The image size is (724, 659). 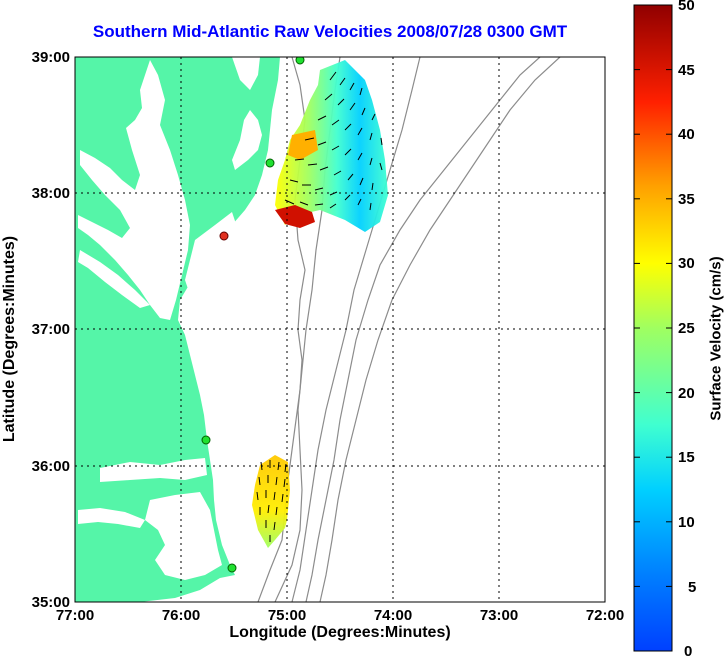 I want to click on colorbar, so click(x=653, y=328).